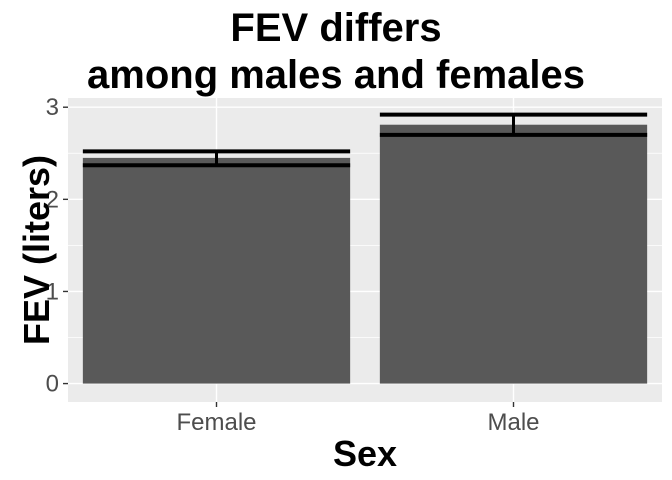  Describe the element at coordinates (513, 124) in the screenshot. I see `error-bar-male` at that location.